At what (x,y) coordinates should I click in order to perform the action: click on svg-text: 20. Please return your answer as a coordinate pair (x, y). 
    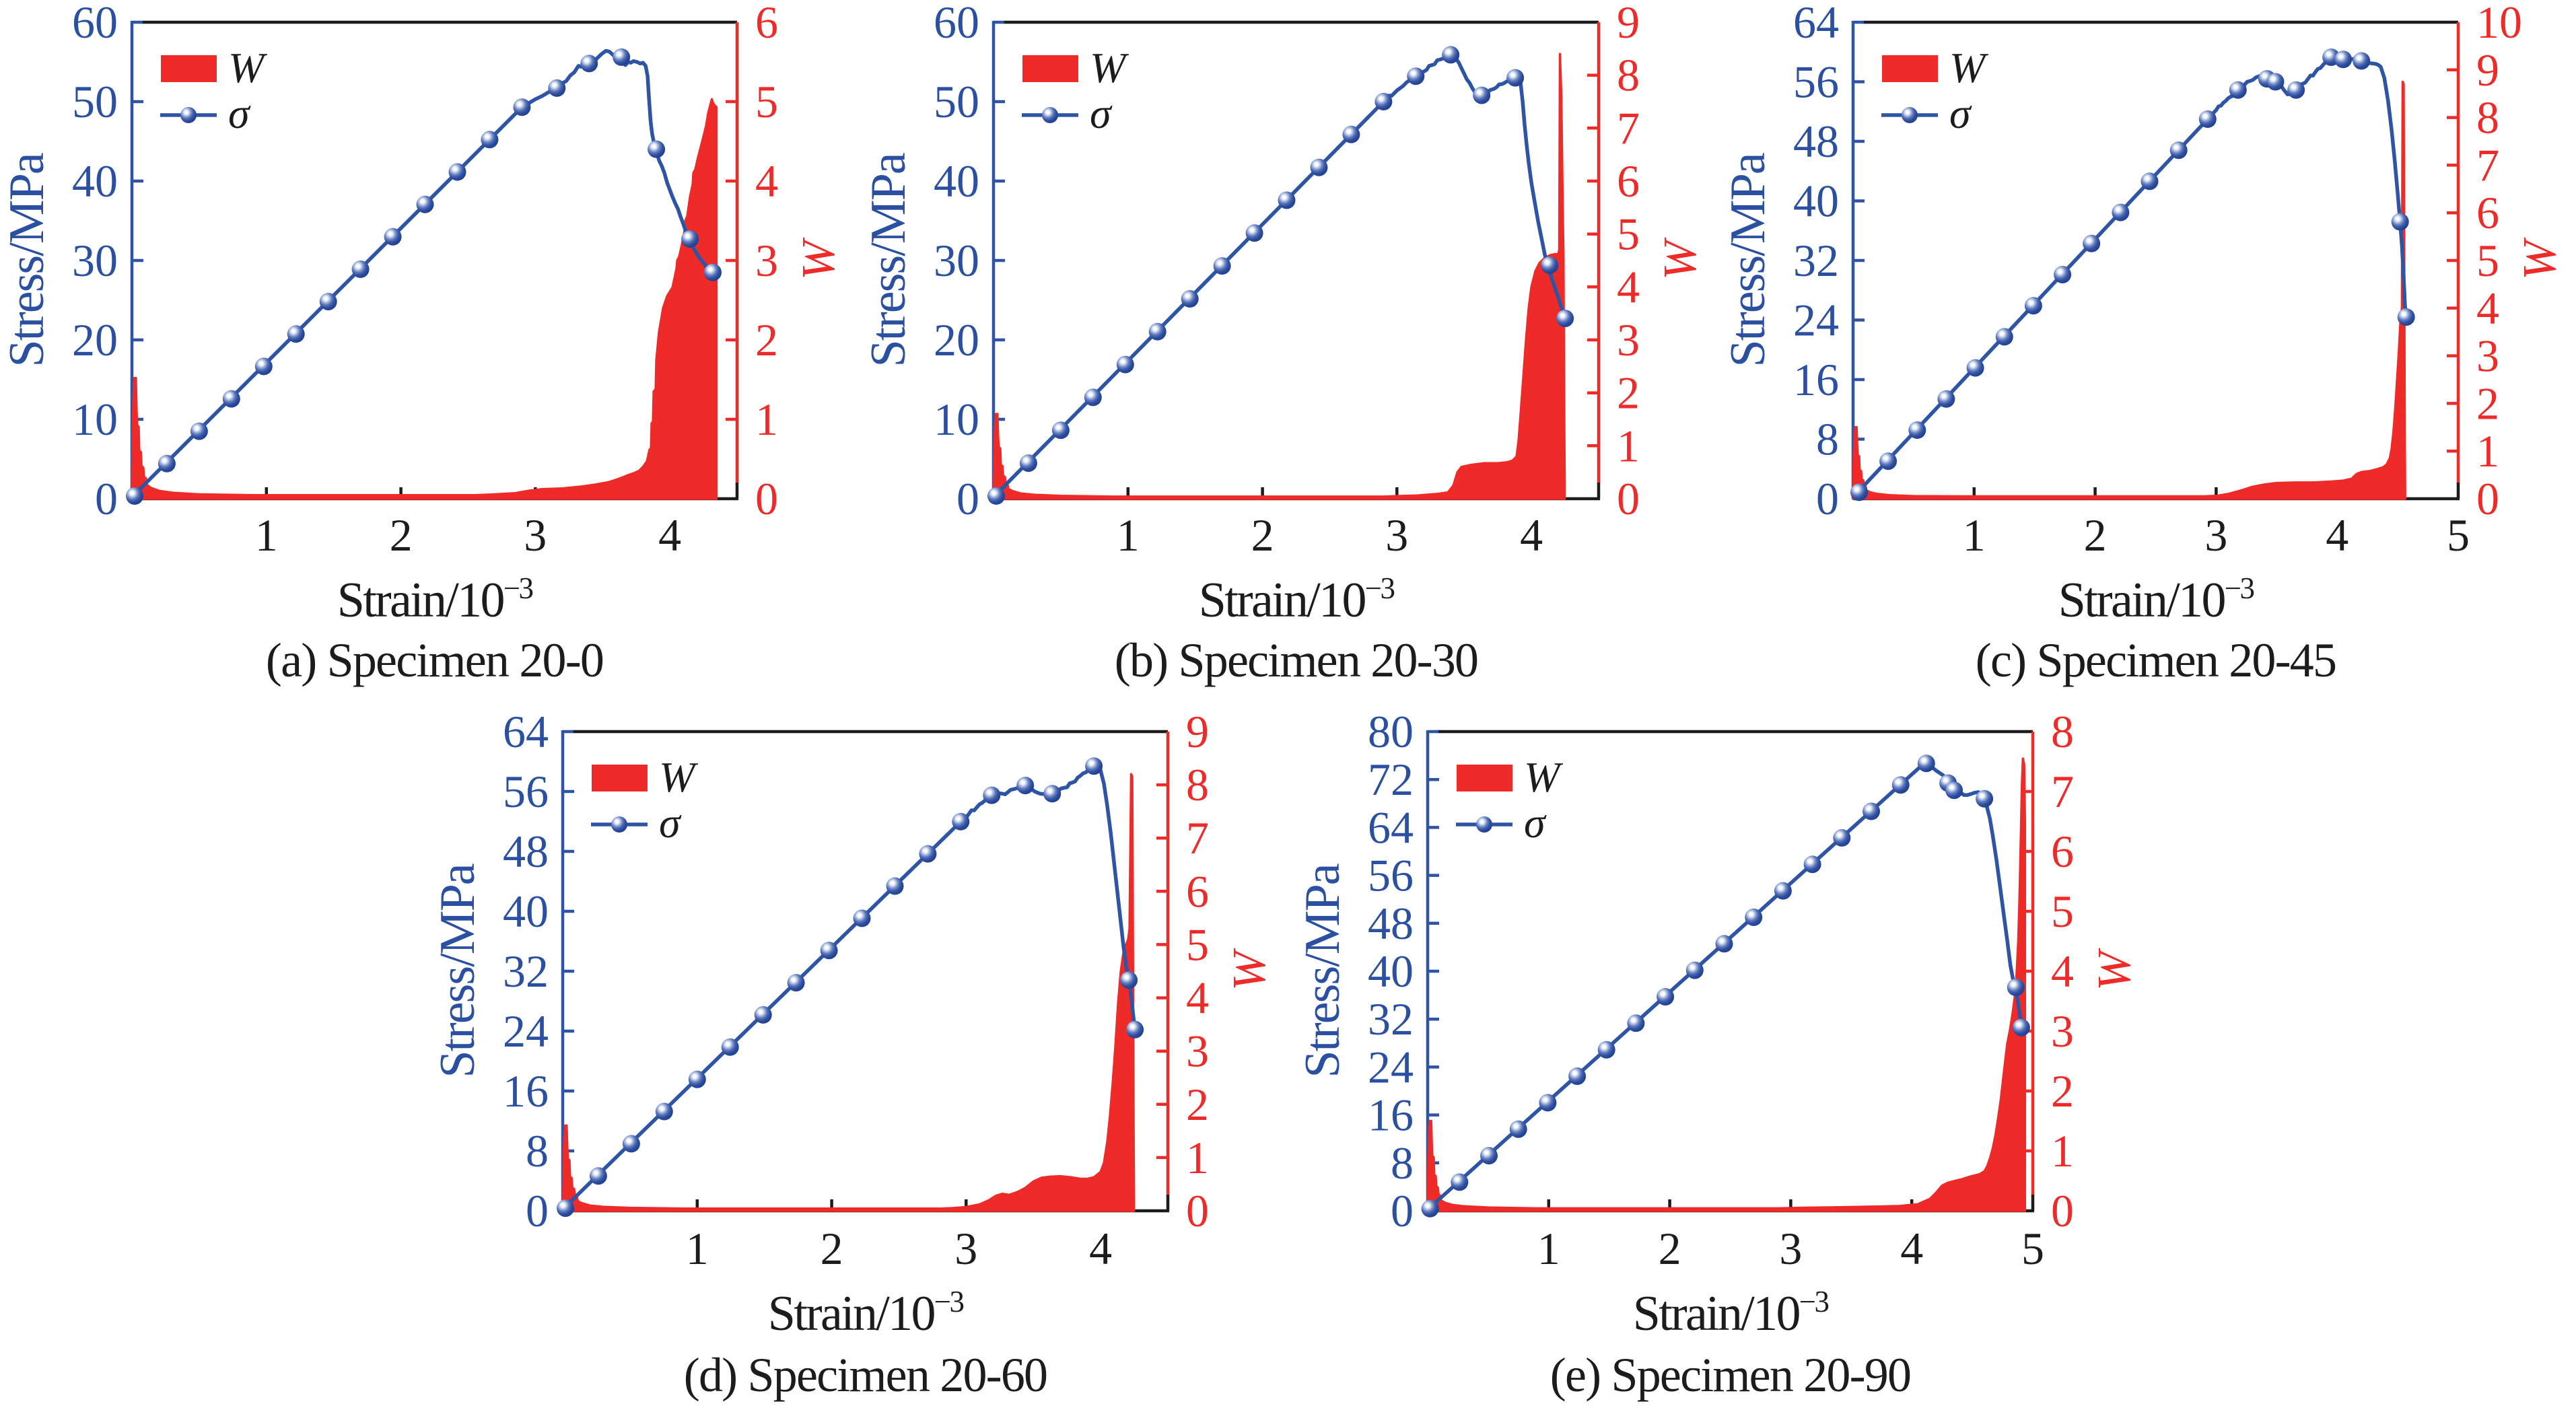
    Looking at the image, I should click on (956, 339).